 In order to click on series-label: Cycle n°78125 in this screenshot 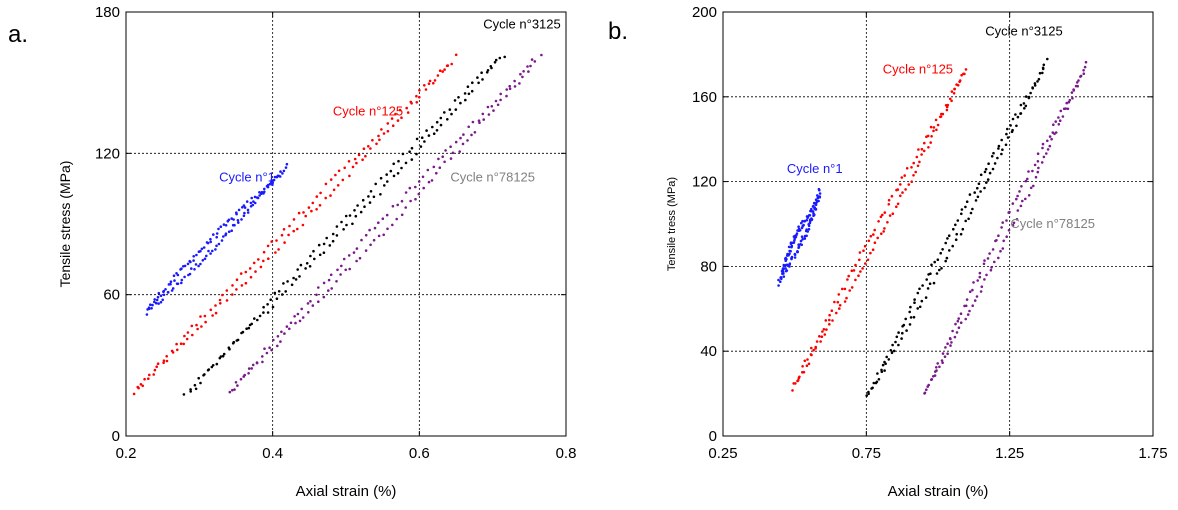, I will do `click(492, 177)`.